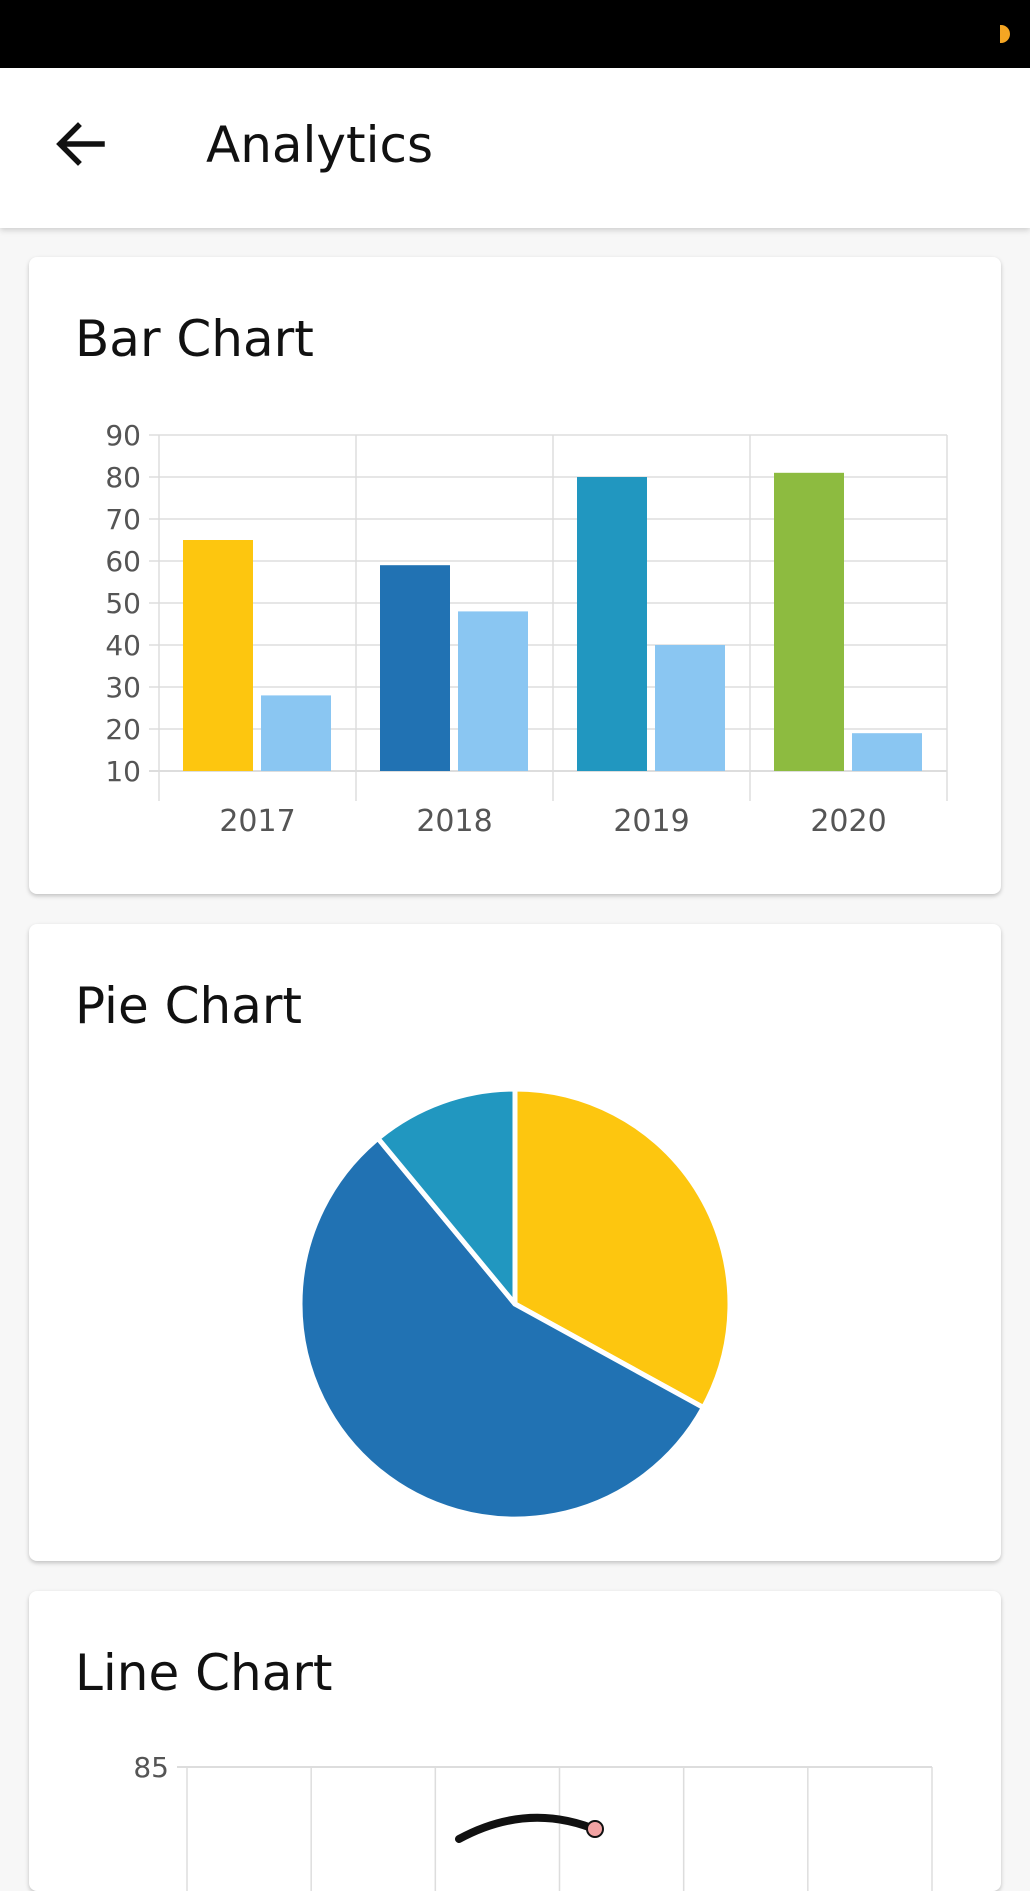 The width and height of the screenshot is (1030, 1891). Describe the element at coordinates (123, 603) in the screenshot. I see `y-tick-label: 50` at that location.